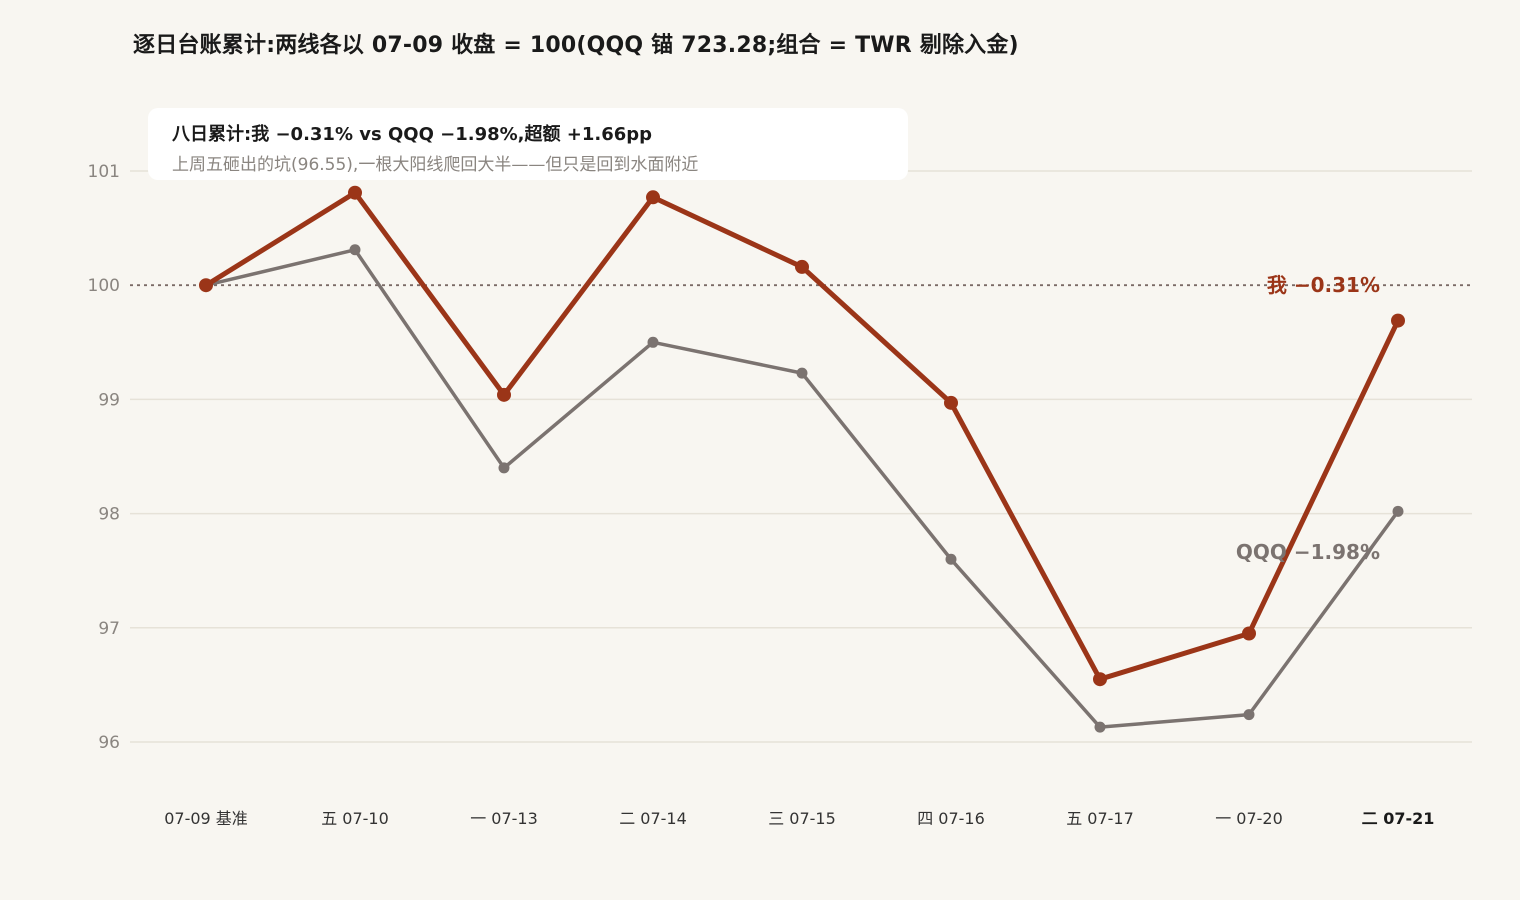  I want to click on end-labels: 我 −0.31% QQQ −1.98%, so click(1308, 418).